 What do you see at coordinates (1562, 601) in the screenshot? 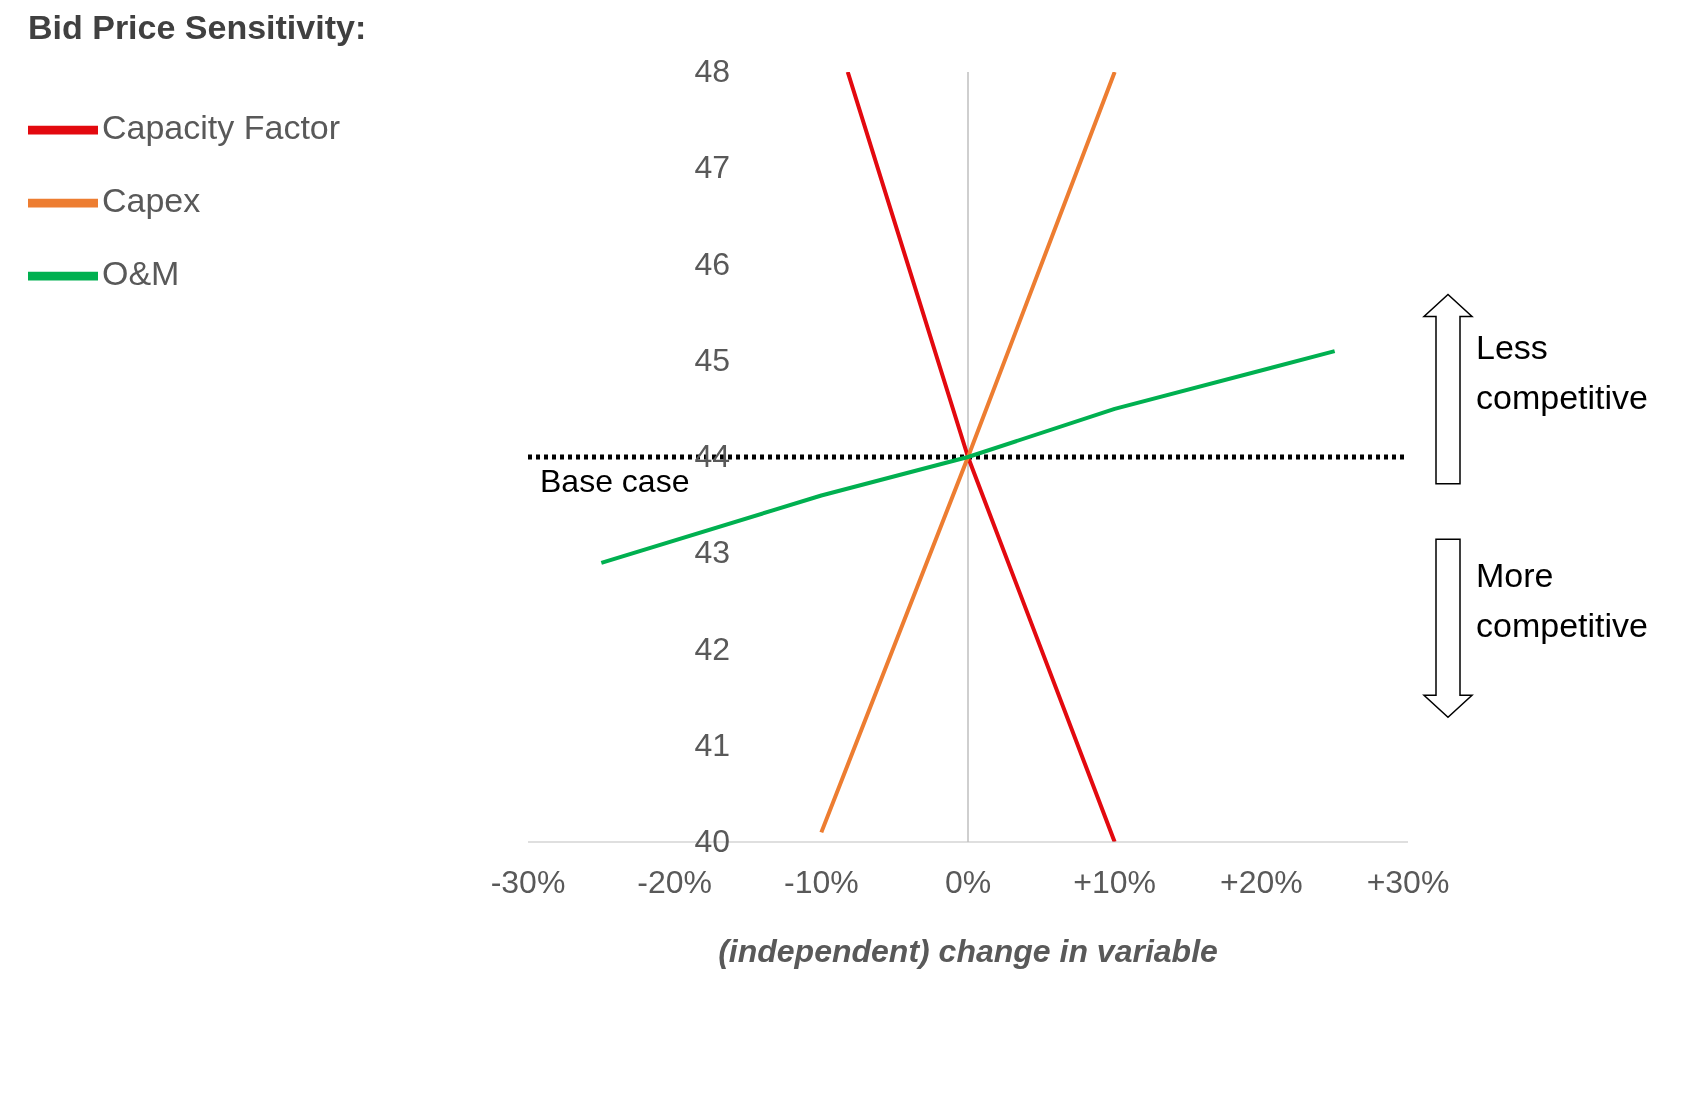
I see `text: More competitive` at bounding box center [1562, 601].